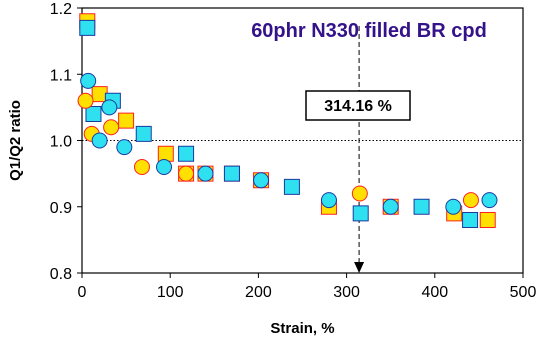 Image resolution: width=549 pixels, height=338 pixels. I want to click on strain-callout: 314.16 %, so click(358, 105).